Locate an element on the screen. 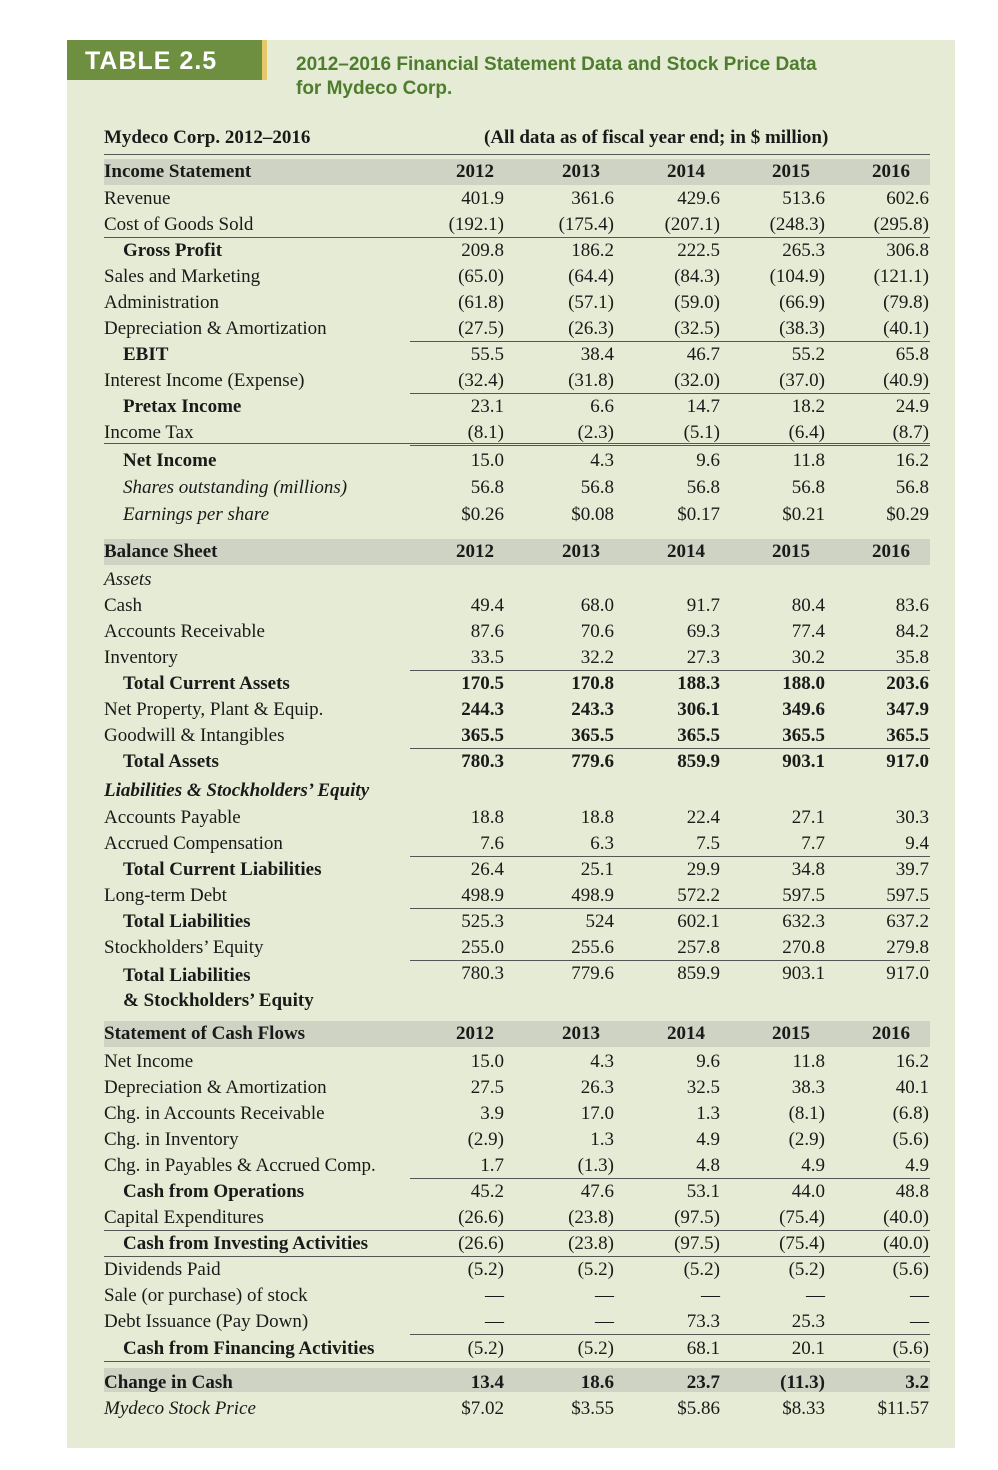 Image resolution: width=998 pixels, height=1470 pixels. cell-value: 170.5 is located at coordinates (482, 683).